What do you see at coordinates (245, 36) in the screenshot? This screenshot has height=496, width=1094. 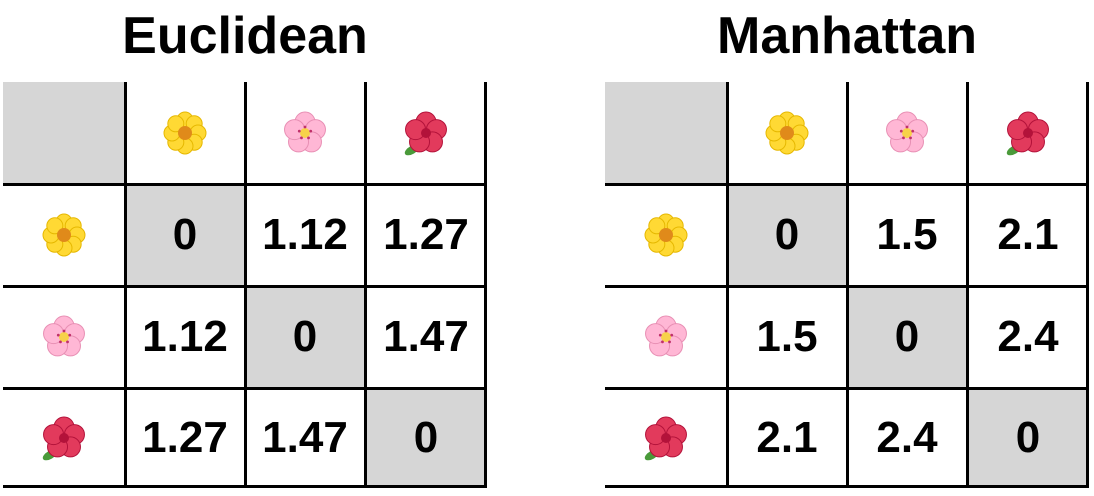 I see `panel-title: Euclidean` at bounding box center [245, 36].